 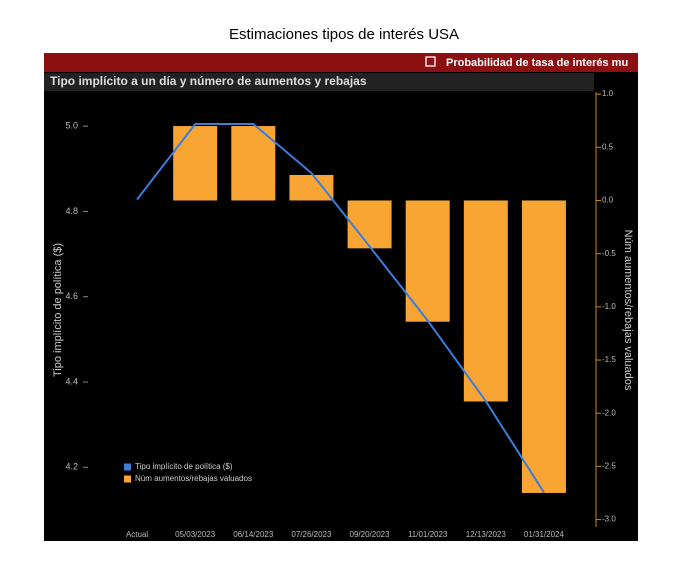 What do you see at coordinates (608, 200) in the screenshot?
I see `y2-tick-label: 0.0` at bounding box center [608, 200].